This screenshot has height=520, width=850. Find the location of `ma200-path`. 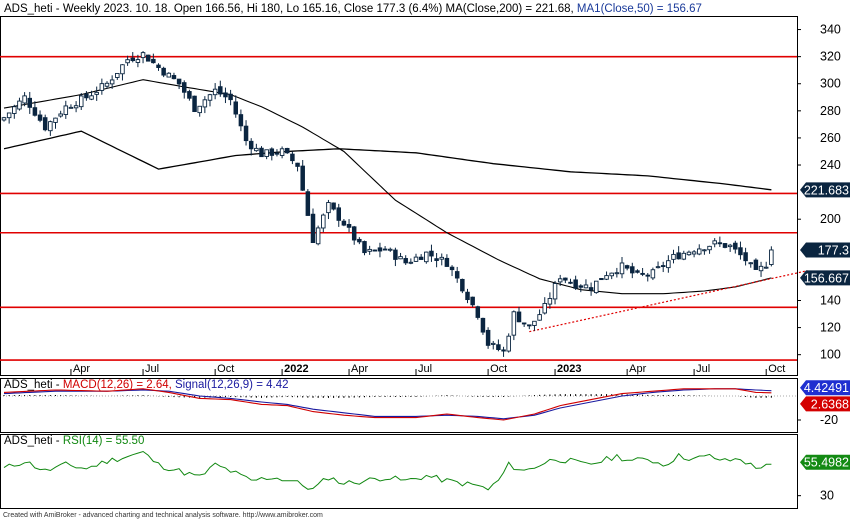

ma200-path is located at coordinates (387, 160).